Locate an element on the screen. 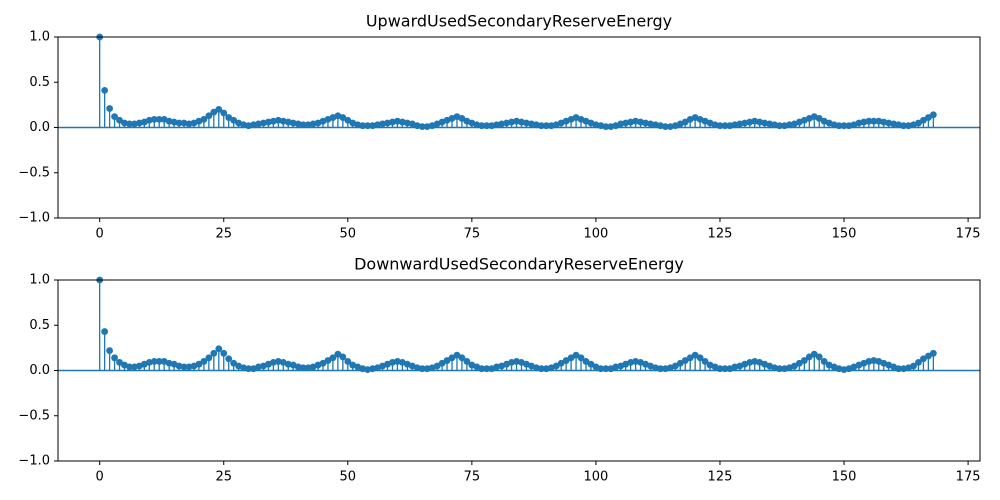 Image resolution: width=1000 pixels, height=500 pixels. x-tick-label: 125 is located at coordinates (720, 477).